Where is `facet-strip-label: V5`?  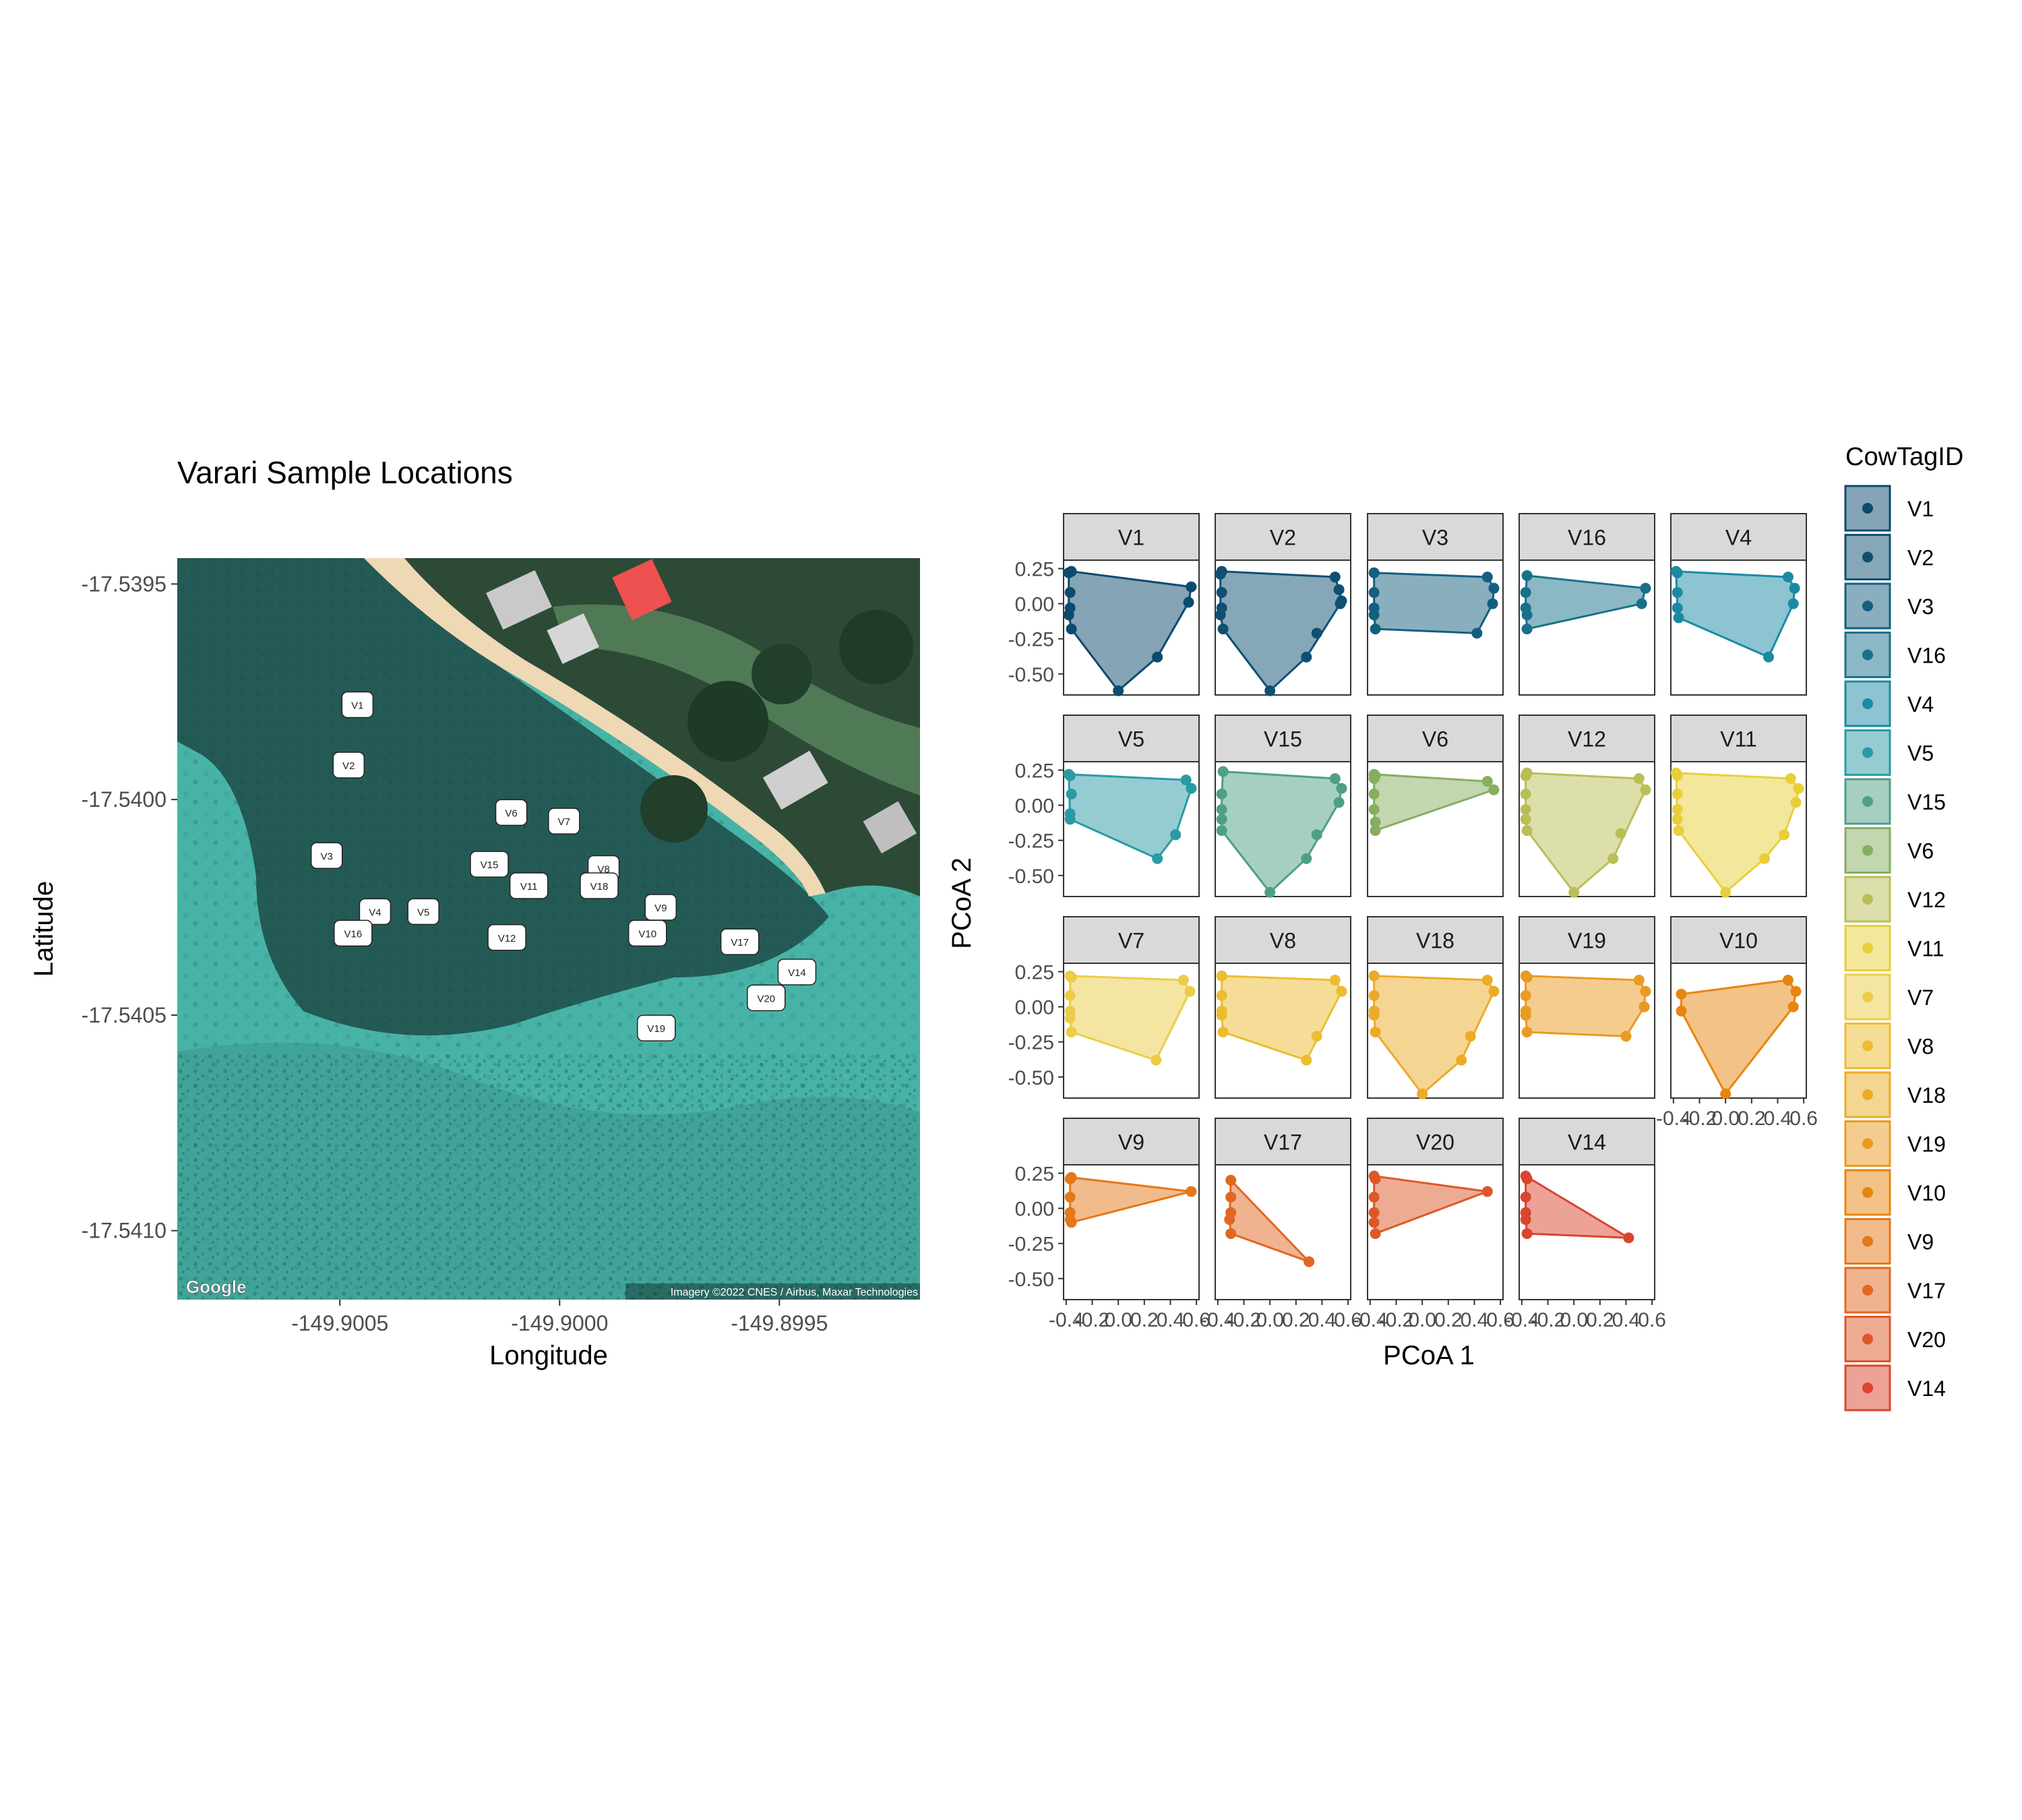
facet-strip-label: V5 is located at coordinates (1131, 739).